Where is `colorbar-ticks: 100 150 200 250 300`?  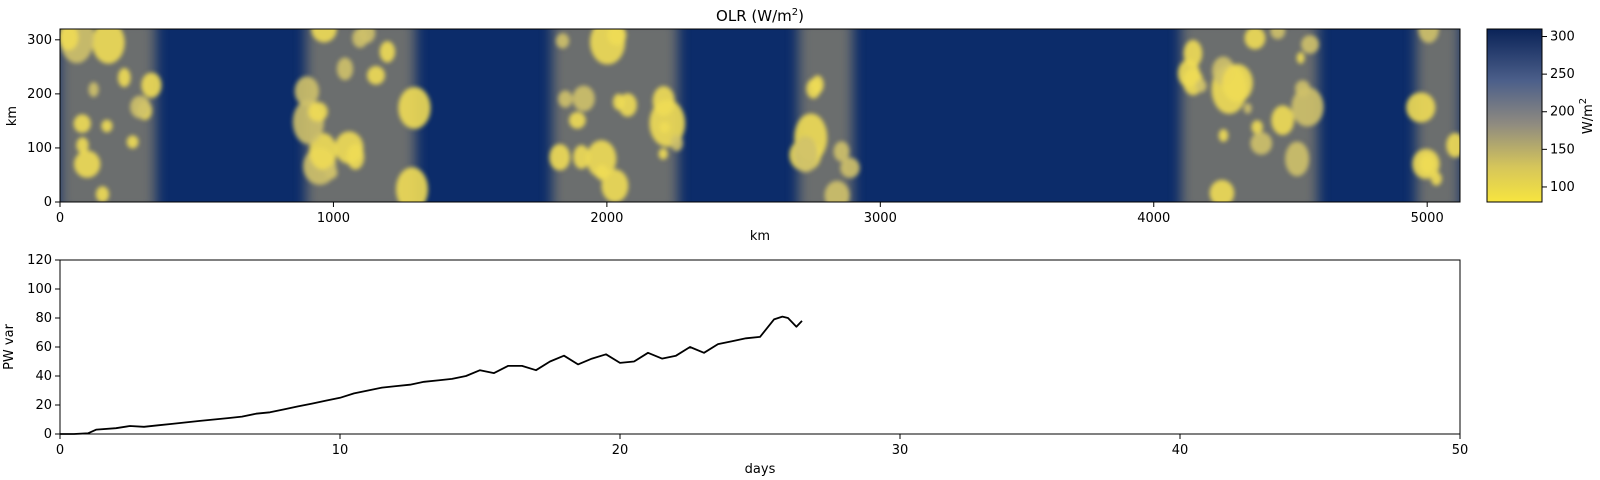 colorbar-ticks: 100 150 200 250 300 is located at coordinates (1558, 112).